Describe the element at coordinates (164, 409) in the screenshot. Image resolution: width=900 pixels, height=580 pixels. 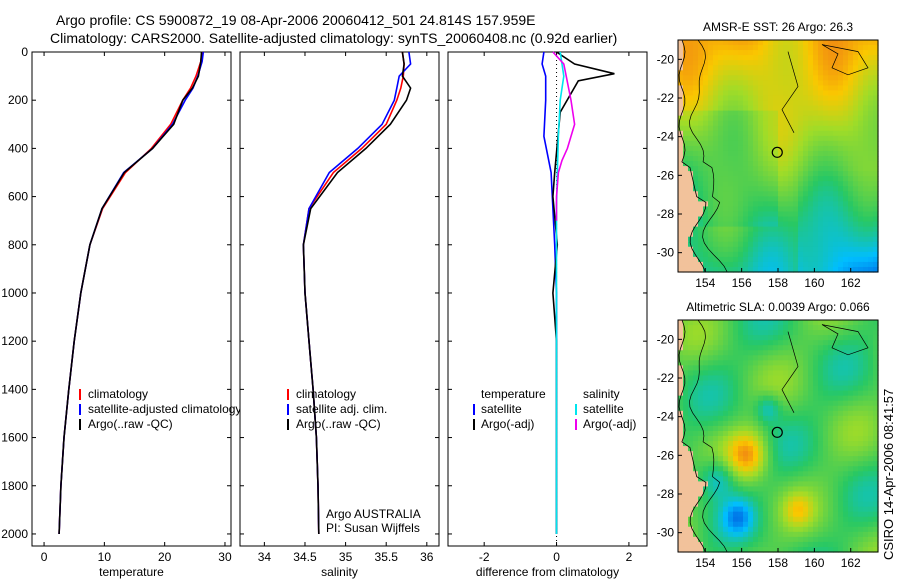
I see `legend-label: satellite-adjusted climatology` at that location.